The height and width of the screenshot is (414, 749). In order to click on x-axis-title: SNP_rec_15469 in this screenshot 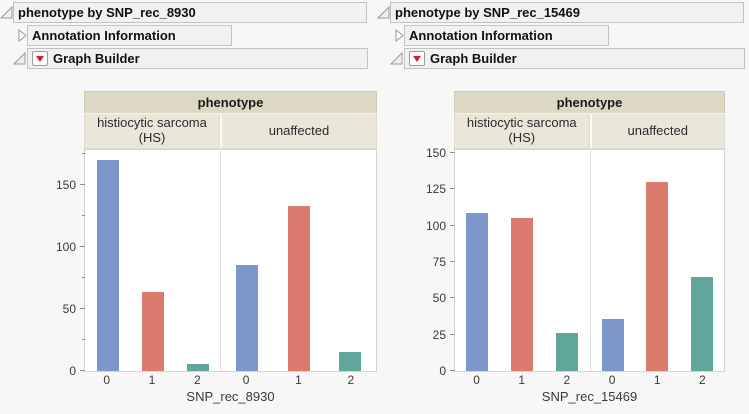, I will do `click(589, 396)`.